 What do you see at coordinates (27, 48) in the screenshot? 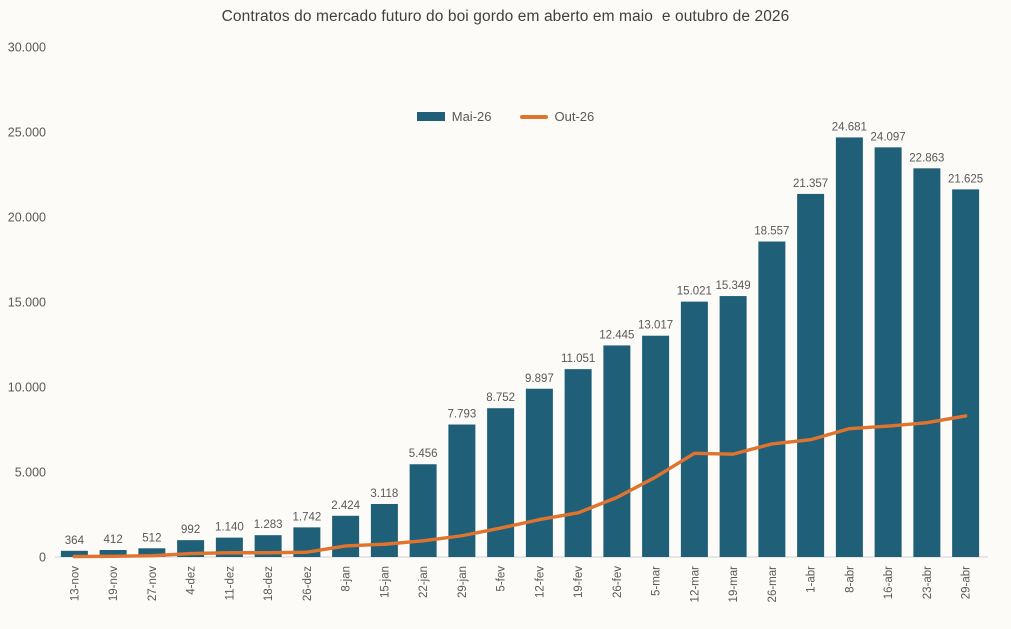
I see `y-axis-tick-label: 30.000` at bounding box center [27, 48].